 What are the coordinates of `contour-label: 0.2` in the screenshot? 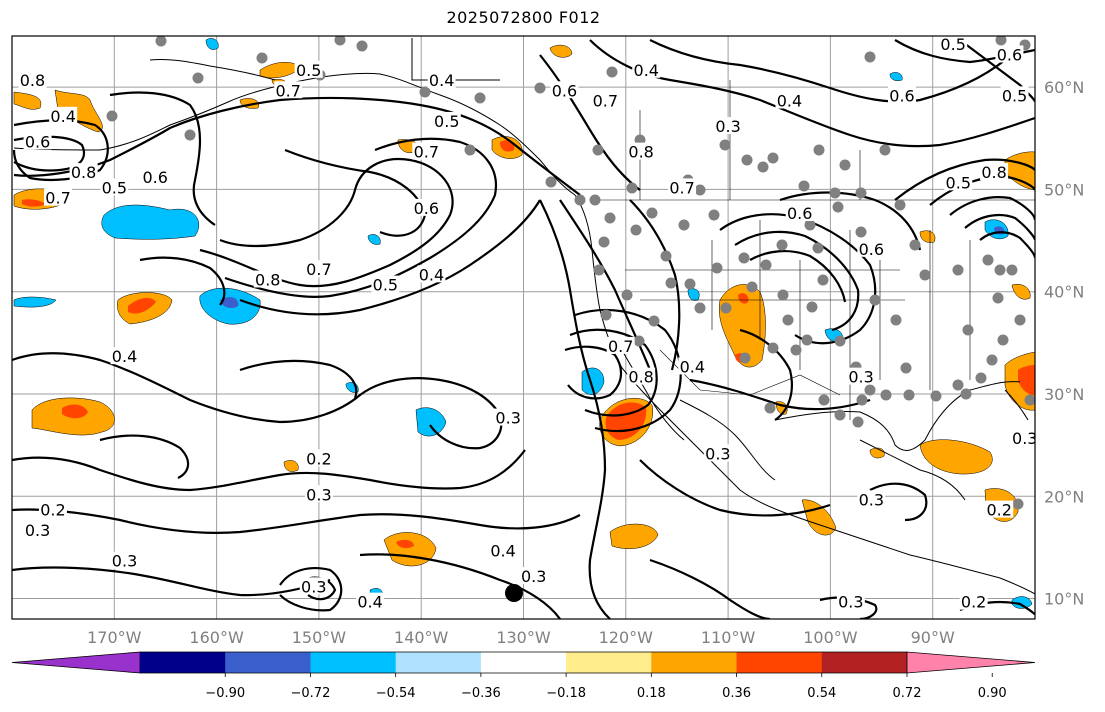 It's located at (52, 510).